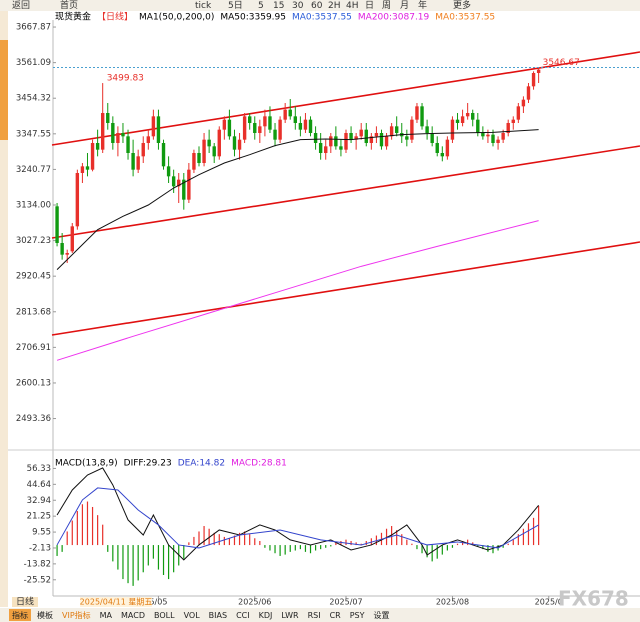 The width and height of the screenshot is (640, 622). Describe the element at coordinates (404, 5) in the screenshot. I see `toolbar-button: 月` at that location.